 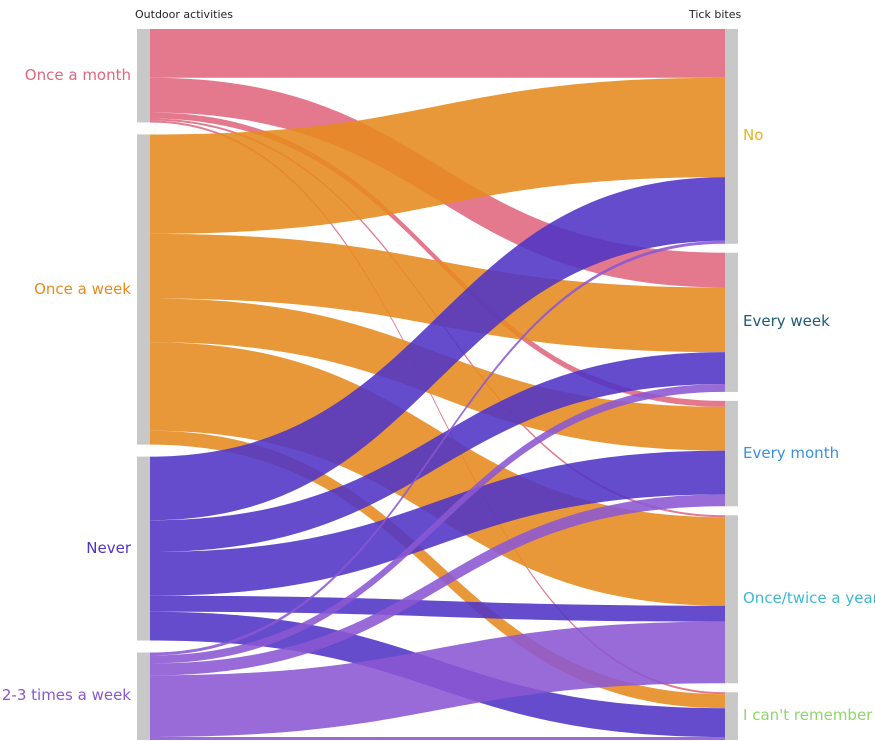 I want to click on target-node-no, so click(x=731, y=136).